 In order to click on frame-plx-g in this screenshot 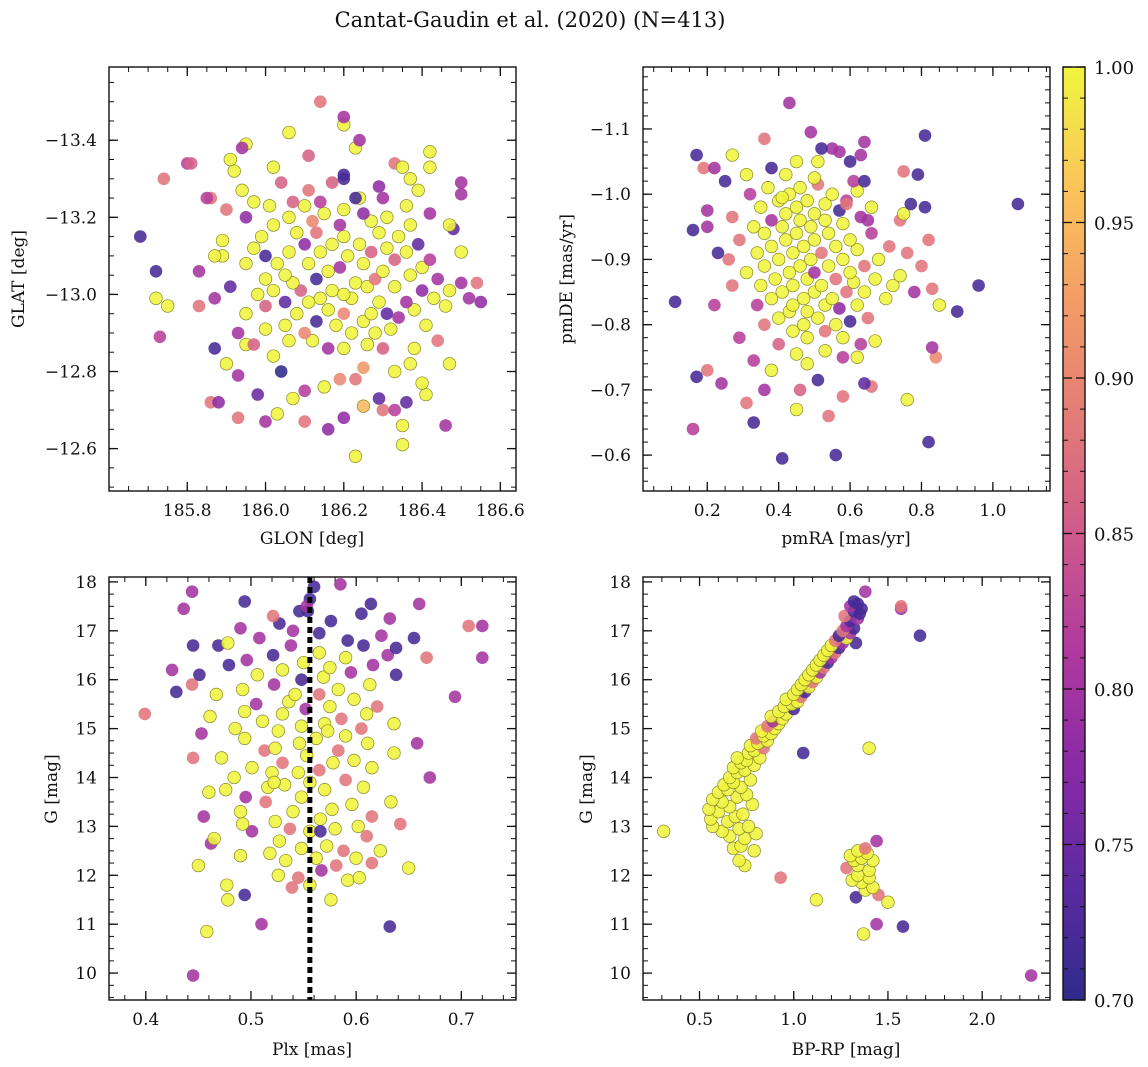, I will do `click(312, 788)`.